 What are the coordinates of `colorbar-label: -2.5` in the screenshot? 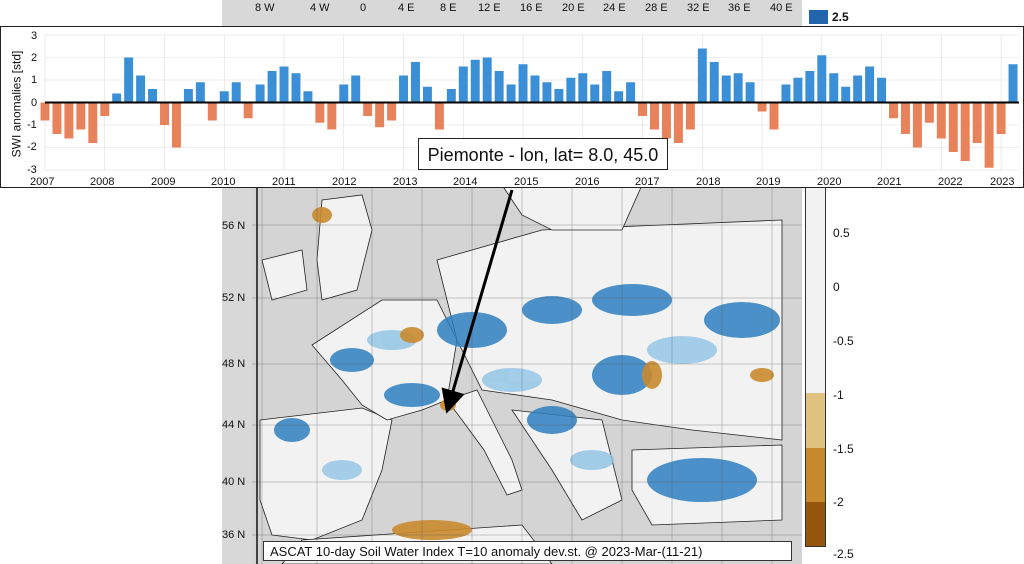 It's located at (843, 554).